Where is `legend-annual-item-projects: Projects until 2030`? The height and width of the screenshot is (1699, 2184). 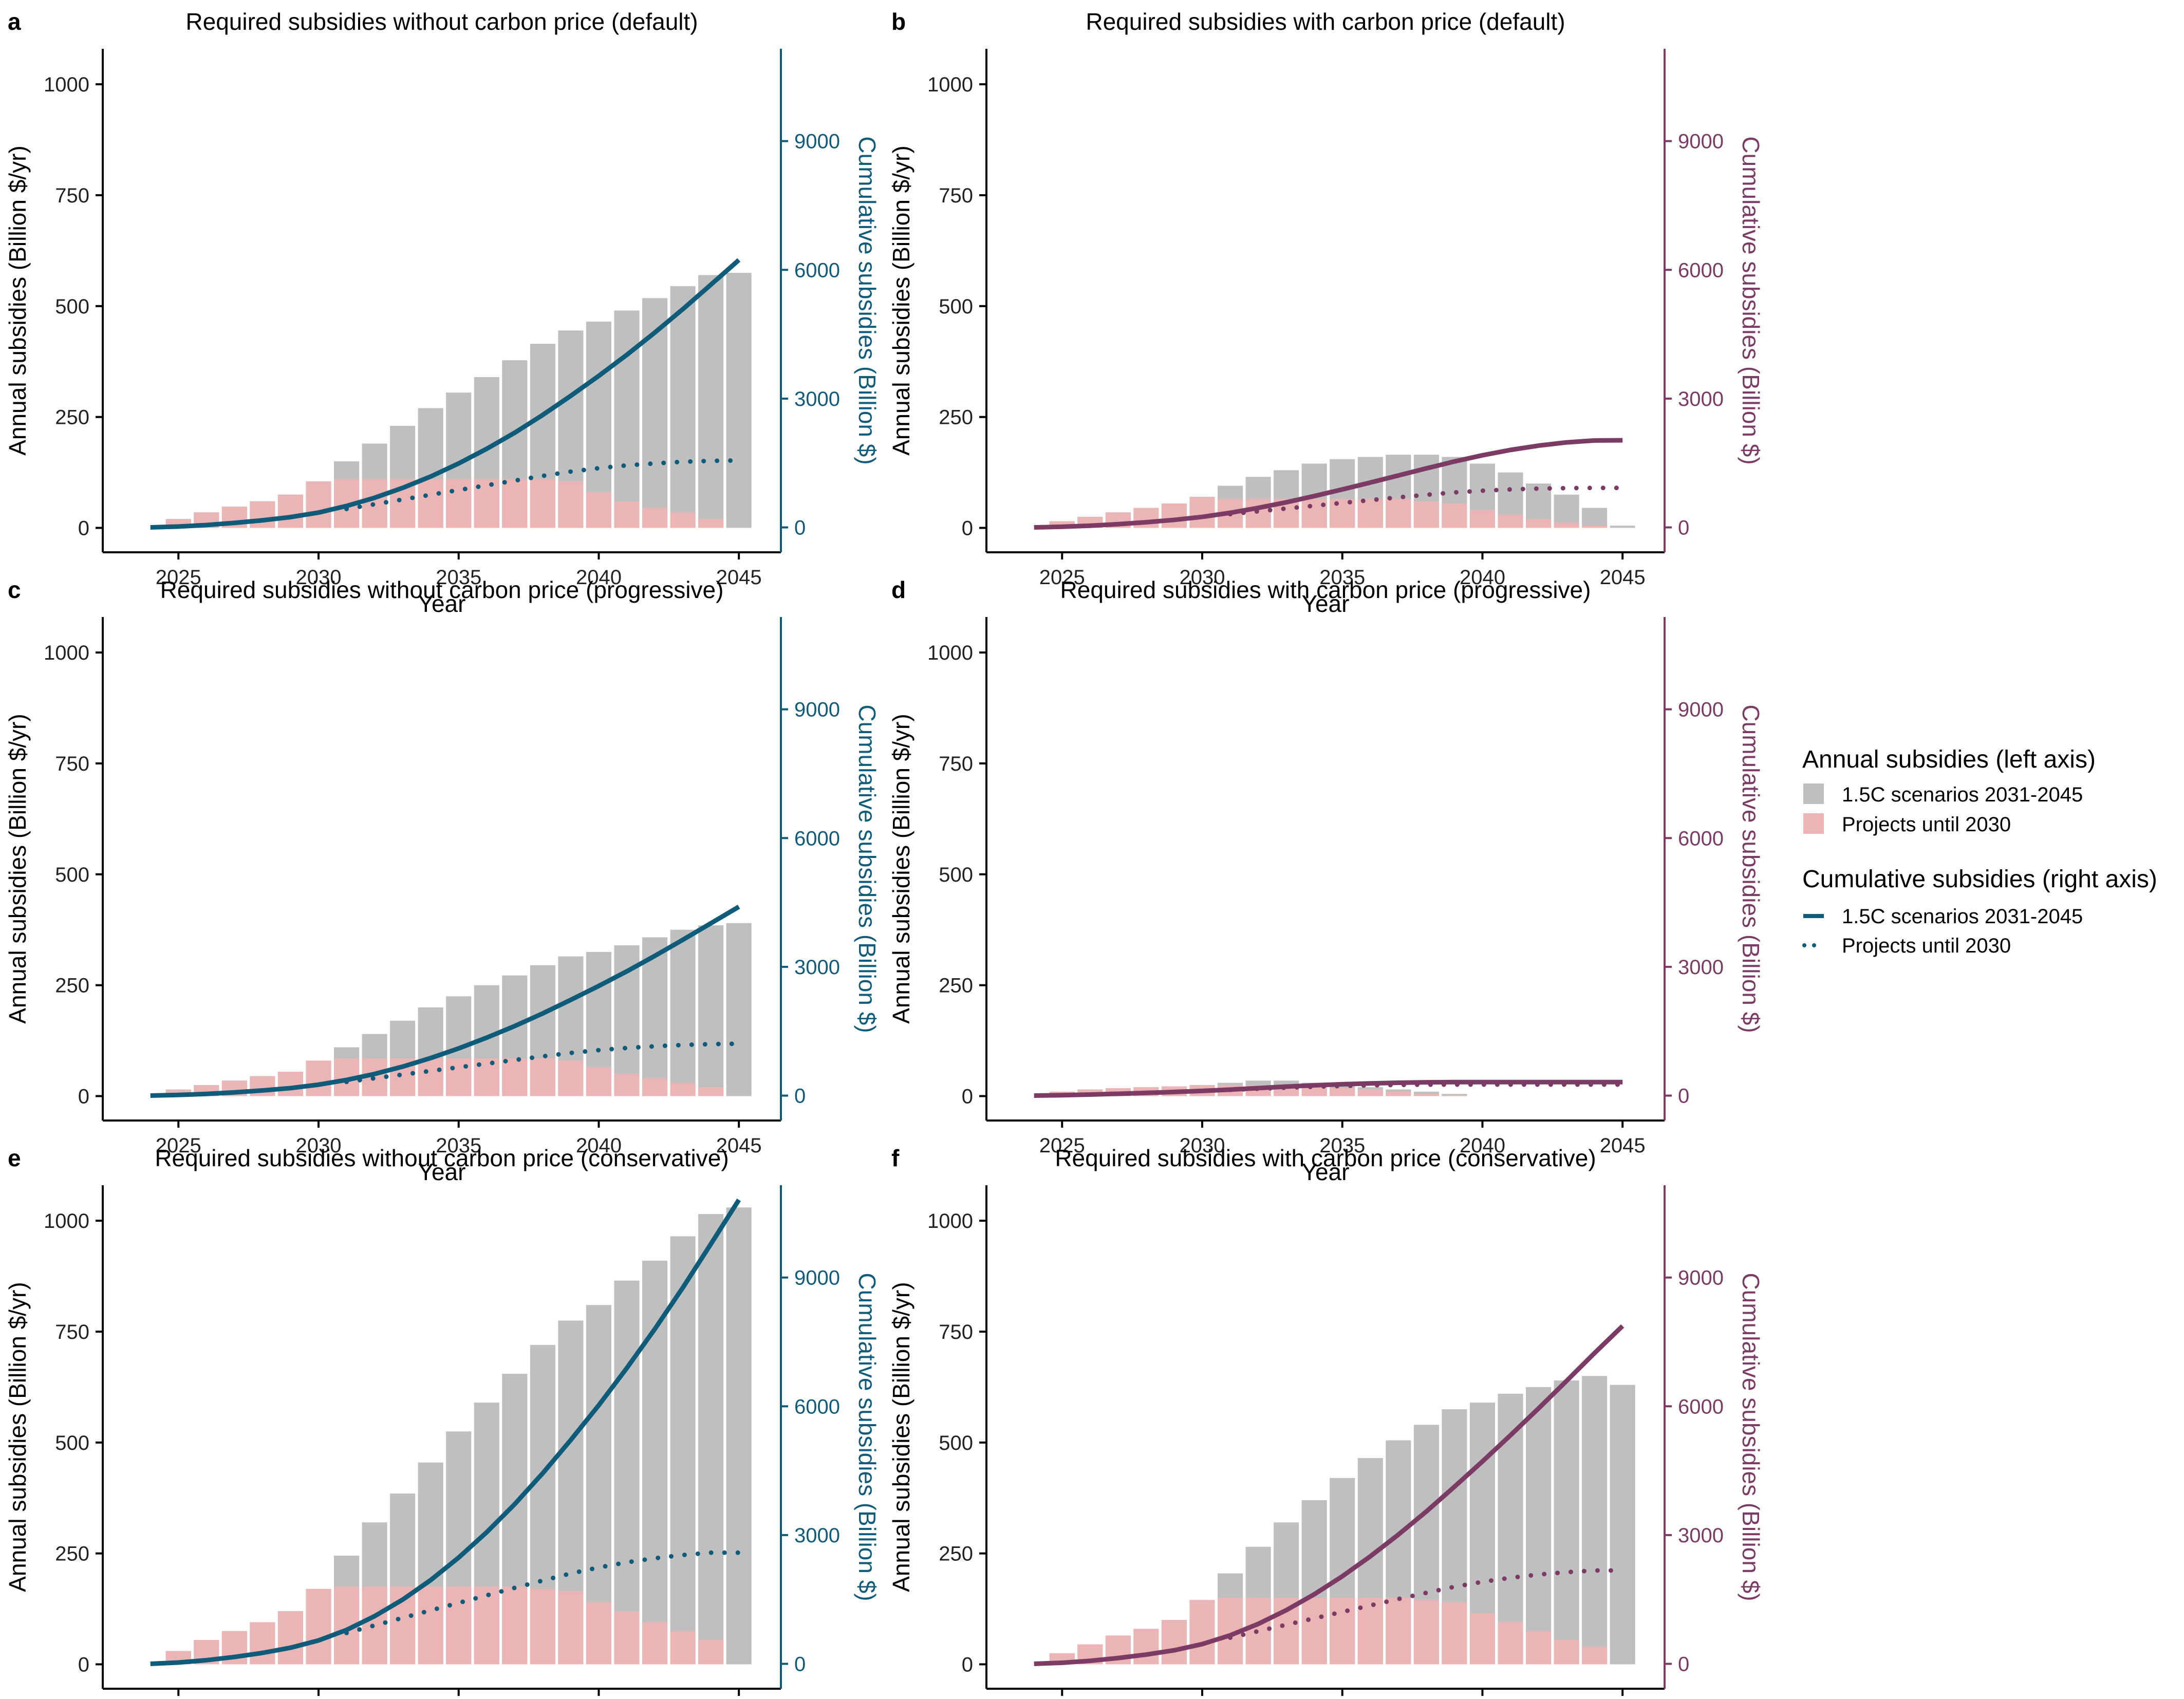
legend-annual-item-projects: Projects until 2030 is located at coordinates (1926, 824).